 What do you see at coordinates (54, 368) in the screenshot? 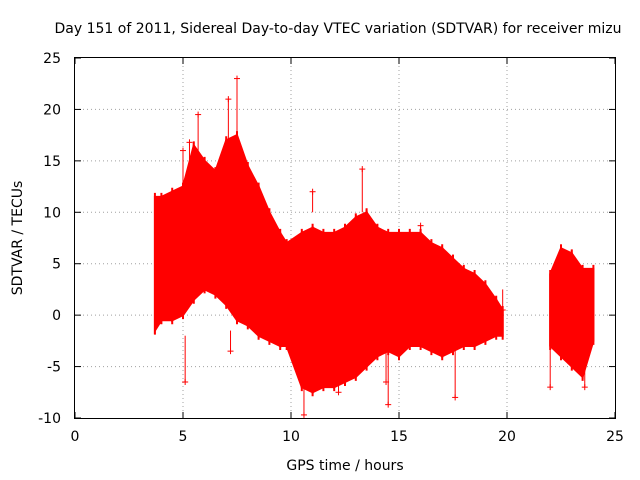
I see `y-tick-label: -5` at bounding box center [54, 368].